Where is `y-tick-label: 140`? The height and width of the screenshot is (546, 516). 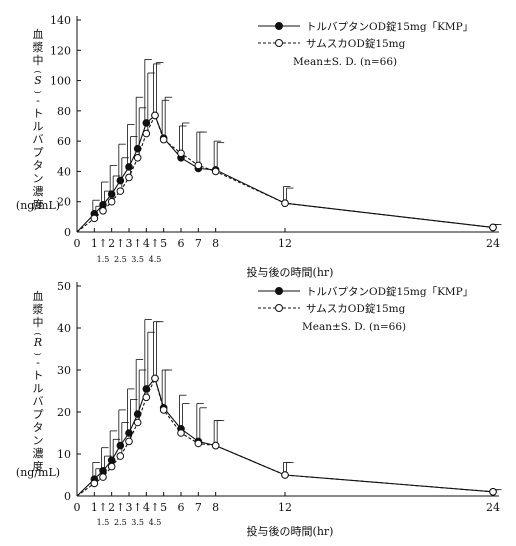 y-tick-label: 140 is located at coordinates (60, 20).